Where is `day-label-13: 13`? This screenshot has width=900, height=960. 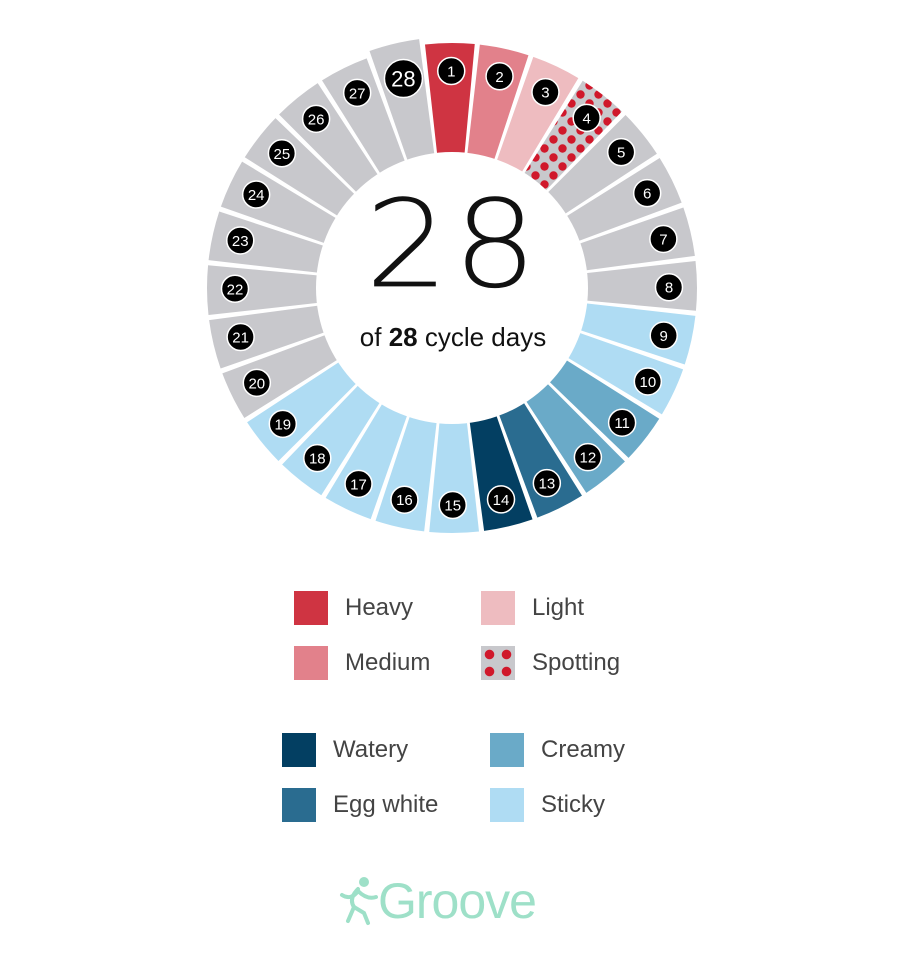
day-label-13: 13 is located at coordinates (546, 484).